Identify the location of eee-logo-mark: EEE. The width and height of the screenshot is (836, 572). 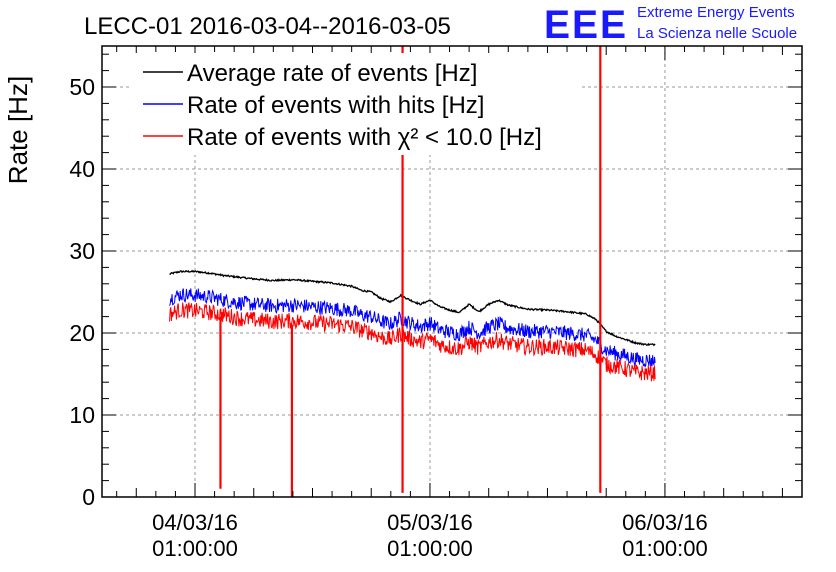
(586, 25).